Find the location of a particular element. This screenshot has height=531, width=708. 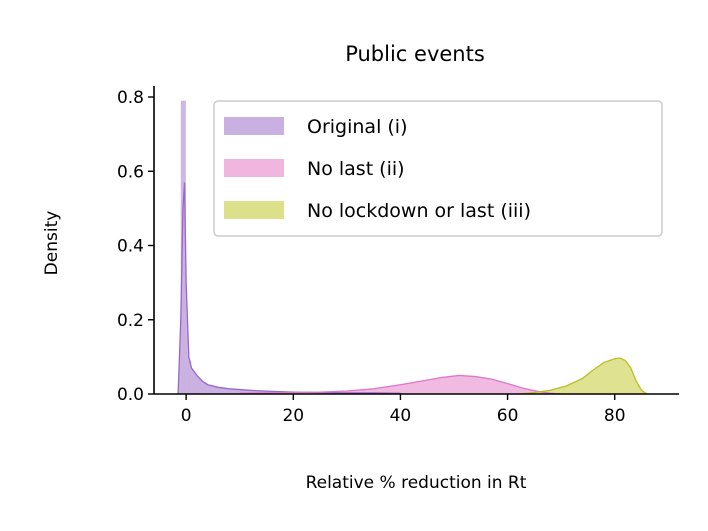

y-axis-label: Density is located at coordinates (52, 243).